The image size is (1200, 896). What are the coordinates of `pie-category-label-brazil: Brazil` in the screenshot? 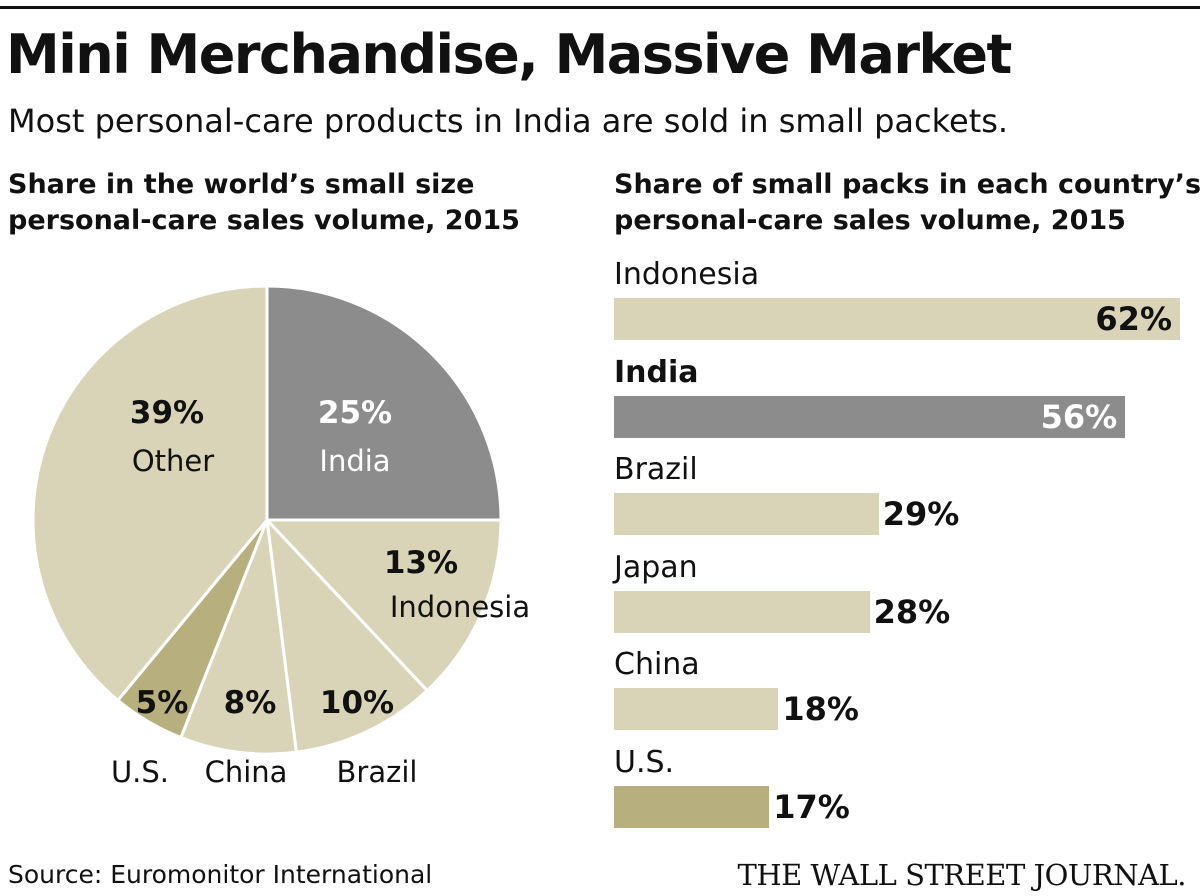 It's located at (377, 772).